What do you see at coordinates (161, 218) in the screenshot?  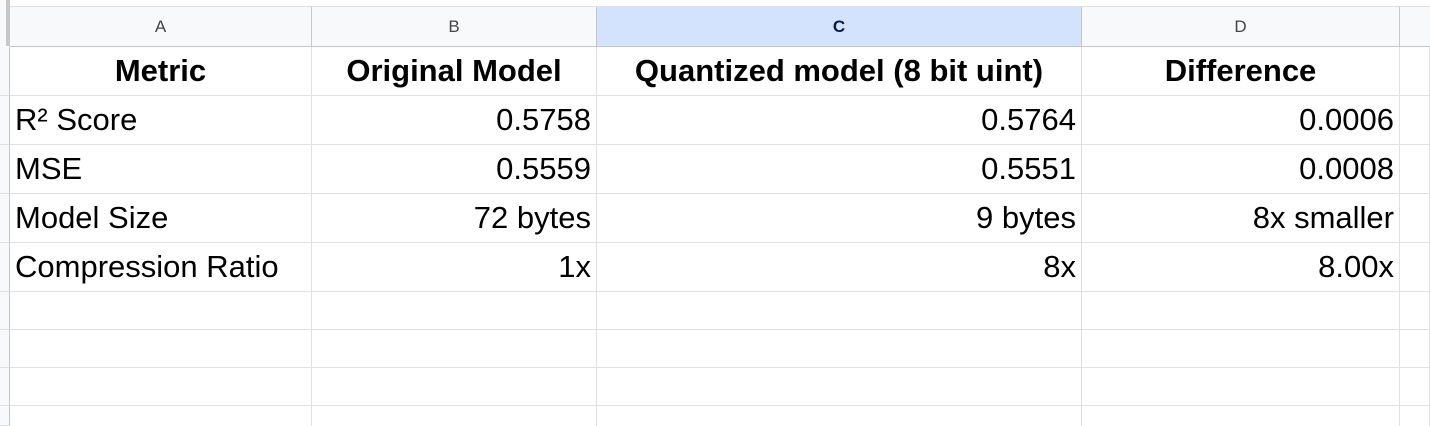 I see `cell-a4: Model Size` at bounding box center [161, 218].